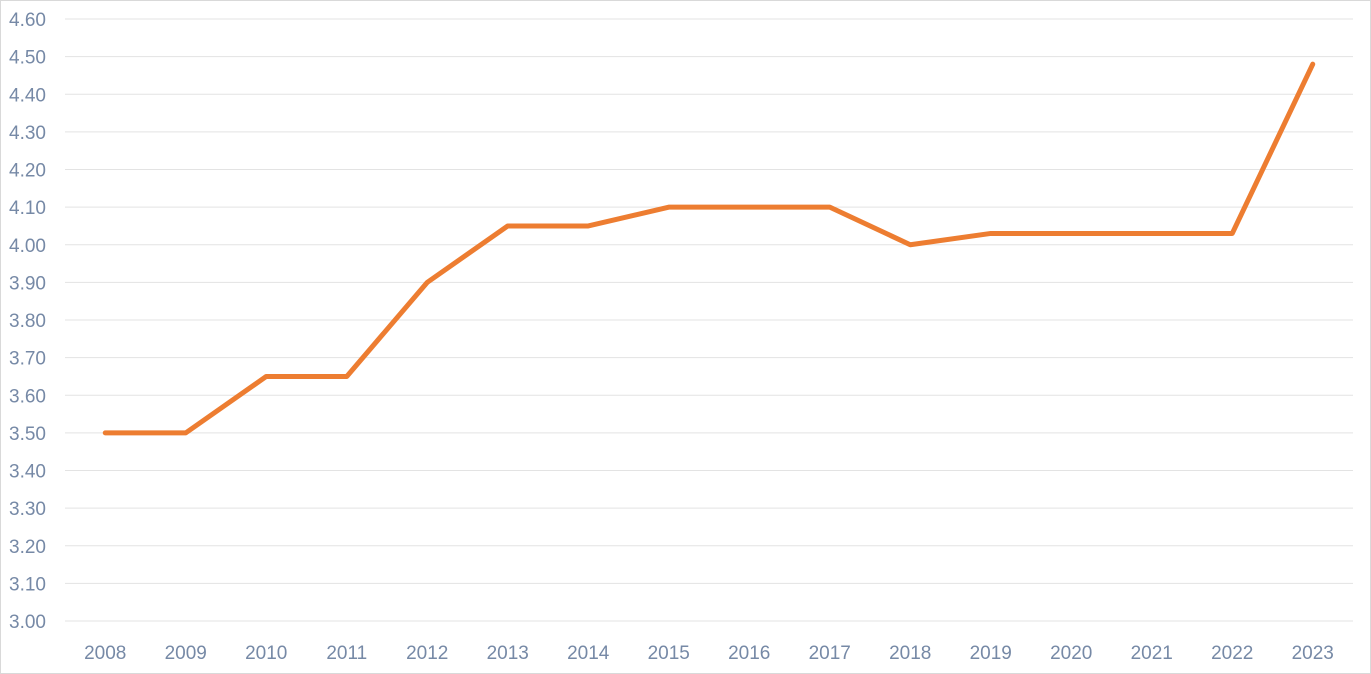 This screenshot has height=674, width=1371. What do you see at coordinates (105, 653) in the screenshot?
I see `x-tick-label: 2008` at bounding box center [105, 653].